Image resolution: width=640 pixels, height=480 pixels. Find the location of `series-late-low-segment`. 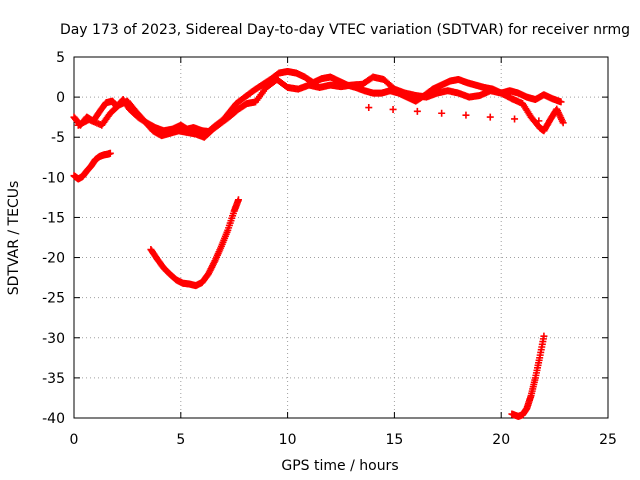

series-late-low-segment is located at coordinates (528, 376).